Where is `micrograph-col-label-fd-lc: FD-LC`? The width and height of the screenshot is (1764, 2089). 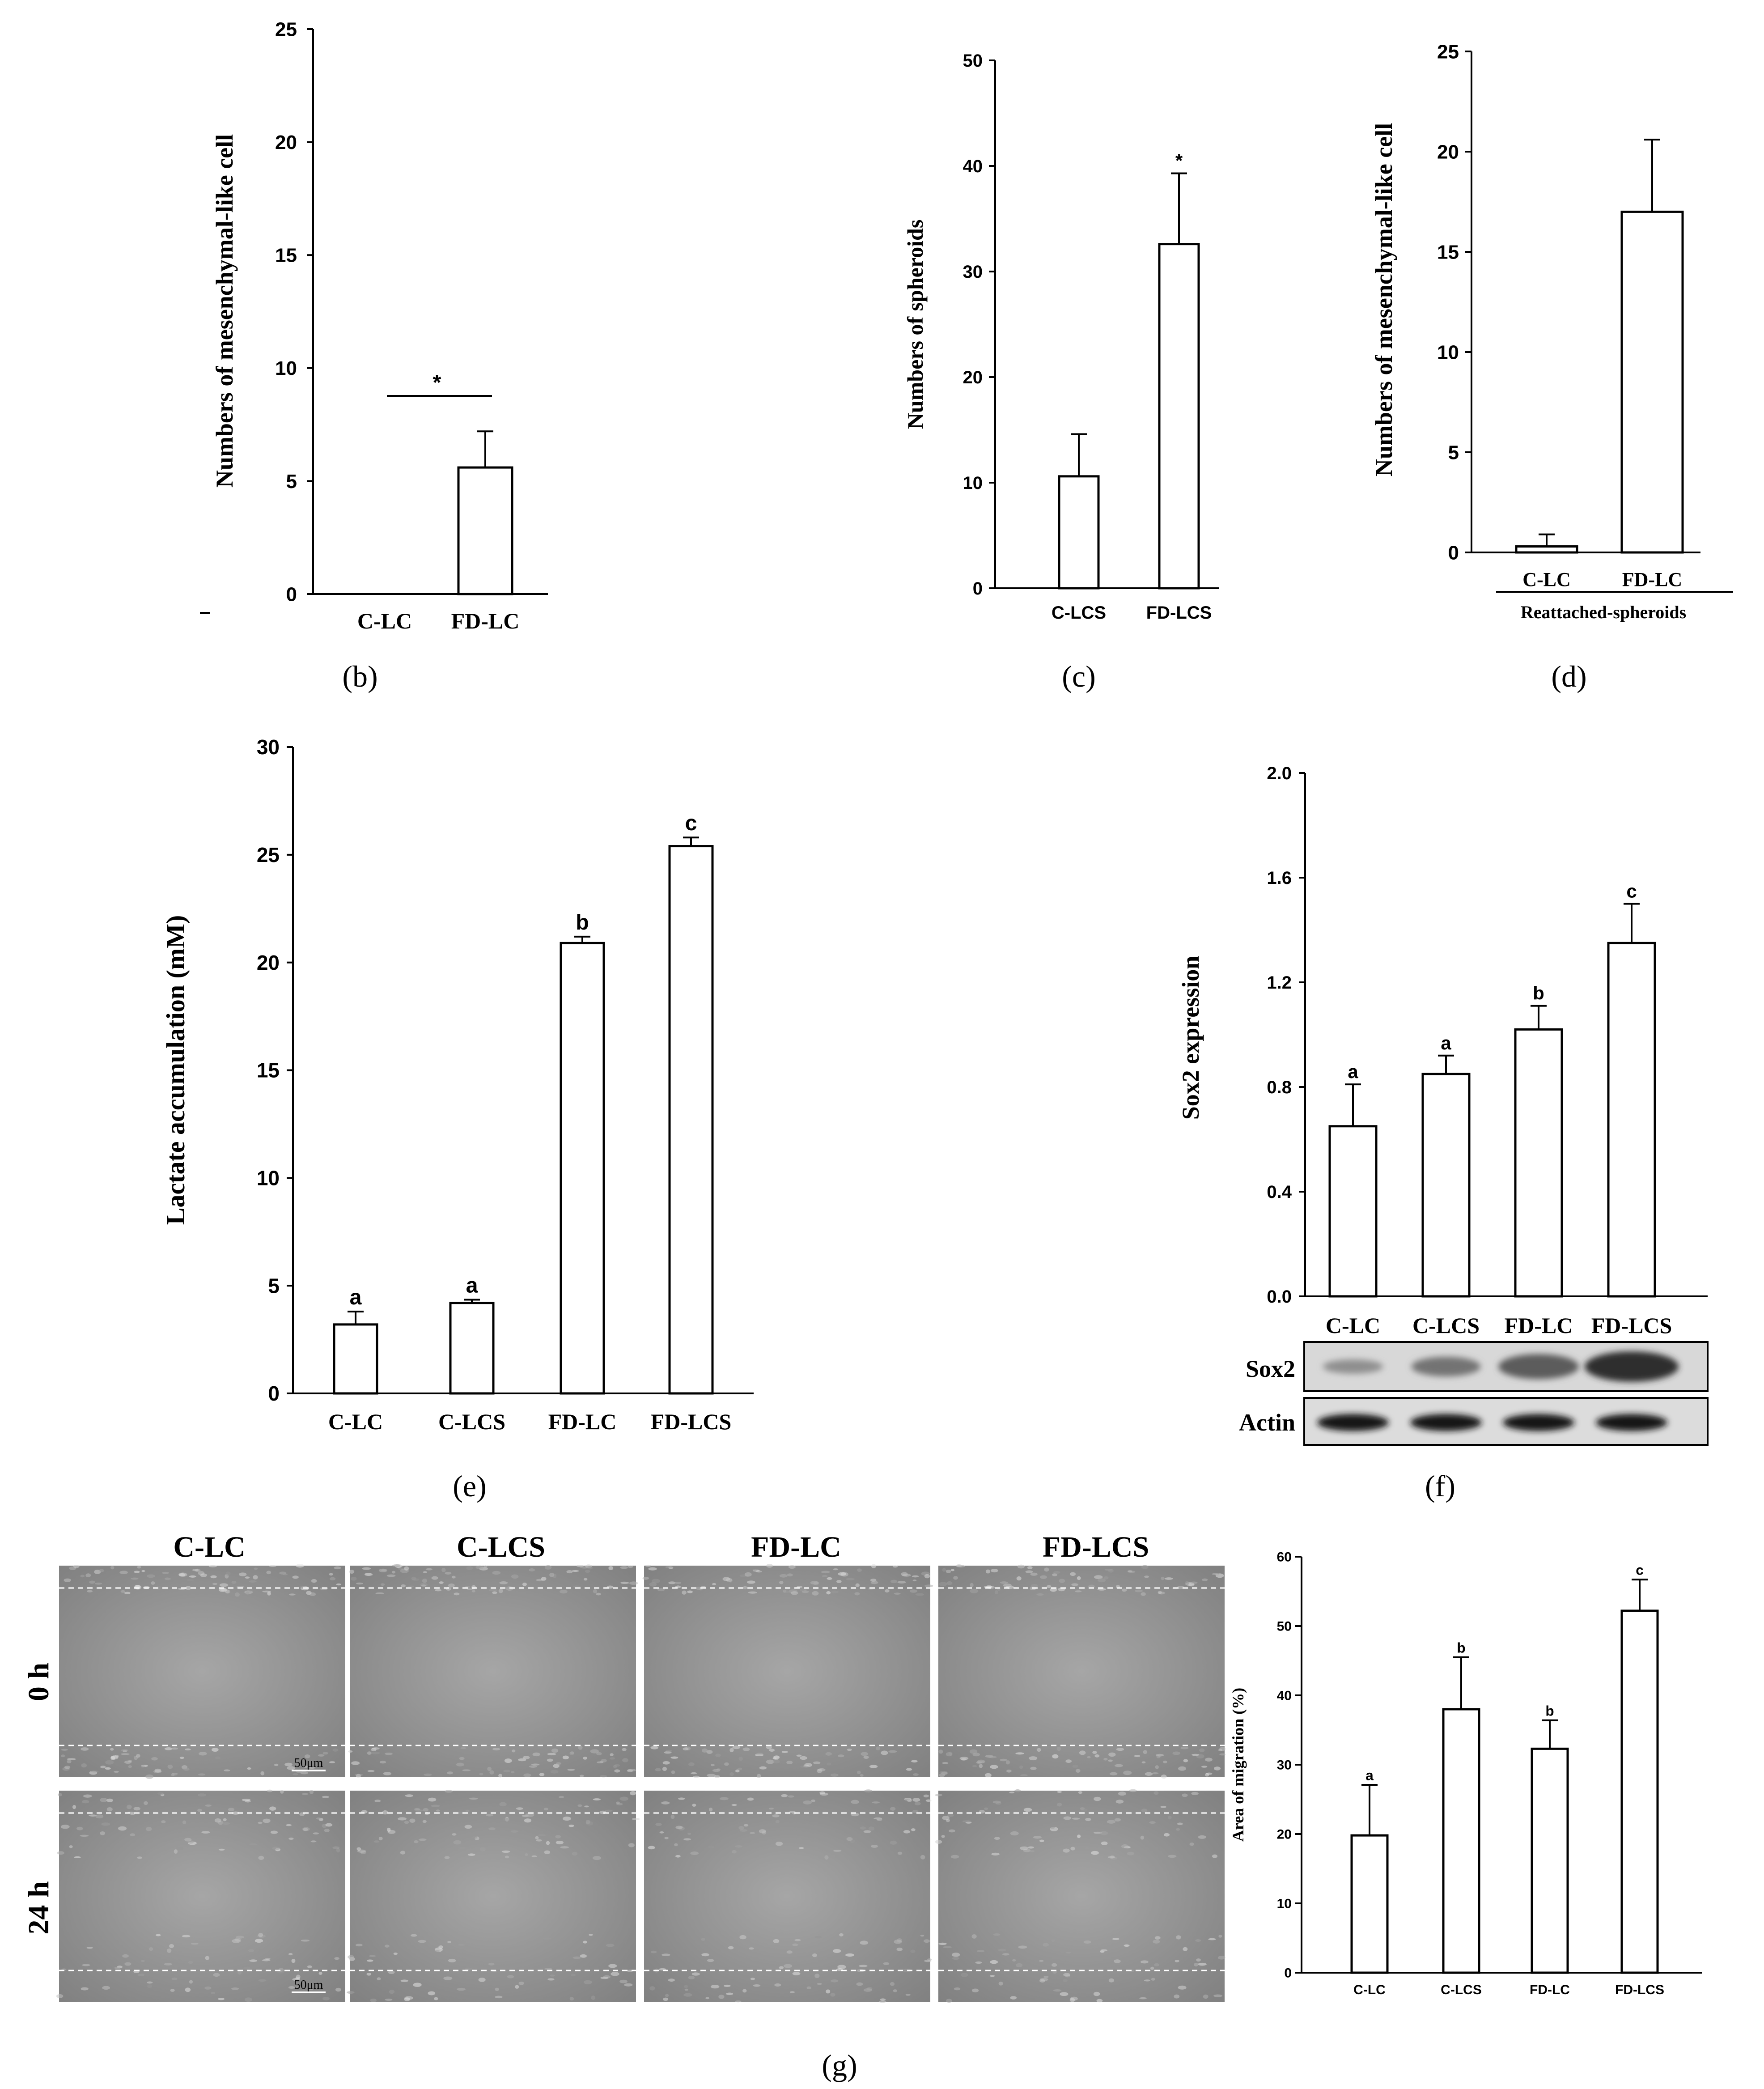
micrograph-col-label-fd-lc: FD-LC is located at coordinates (796, 1547).